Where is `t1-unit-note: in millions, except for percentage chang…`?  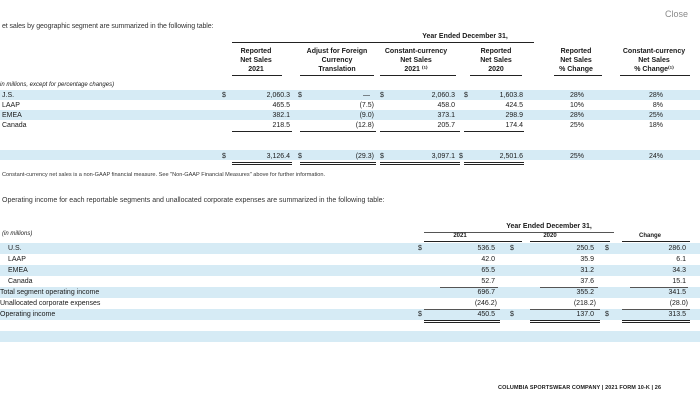 t1-unit-note: in millions, except for percentage chang… is located at coordinates (57, 85).